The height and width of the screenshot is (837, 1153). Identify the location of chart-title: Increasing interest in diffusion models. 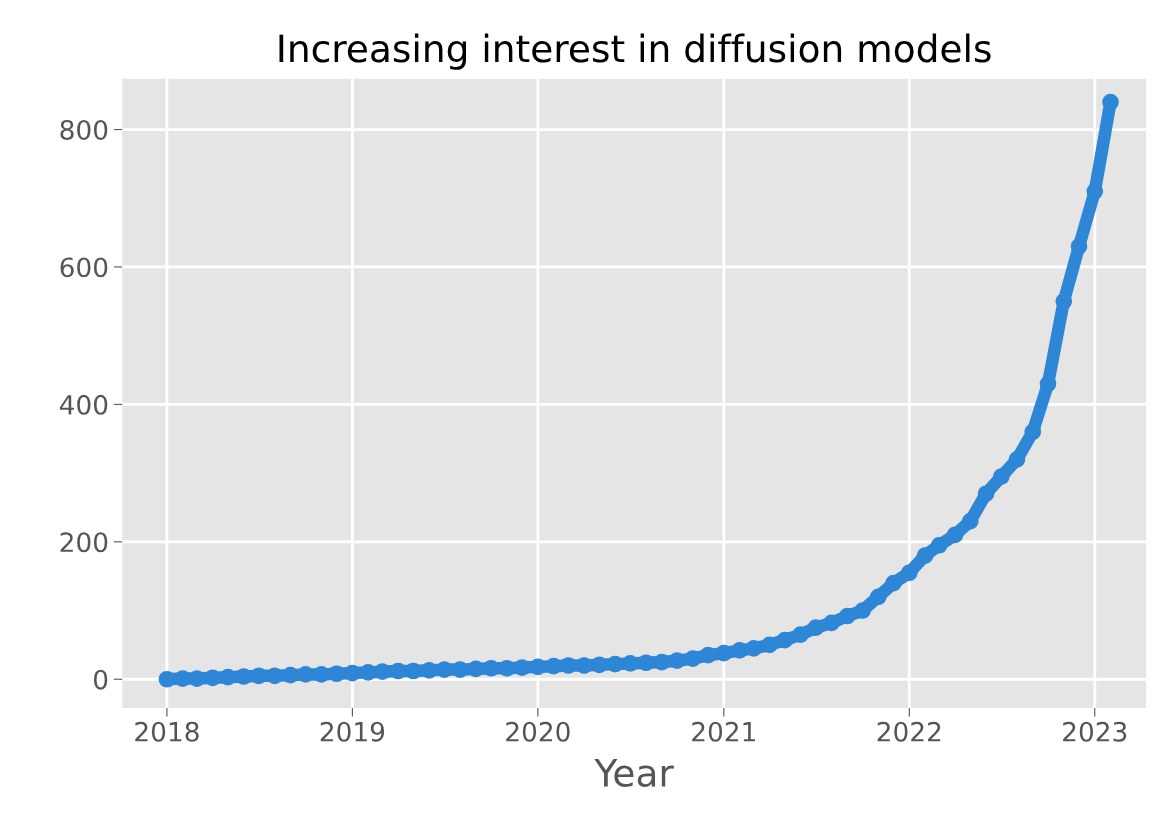
(635, 51).